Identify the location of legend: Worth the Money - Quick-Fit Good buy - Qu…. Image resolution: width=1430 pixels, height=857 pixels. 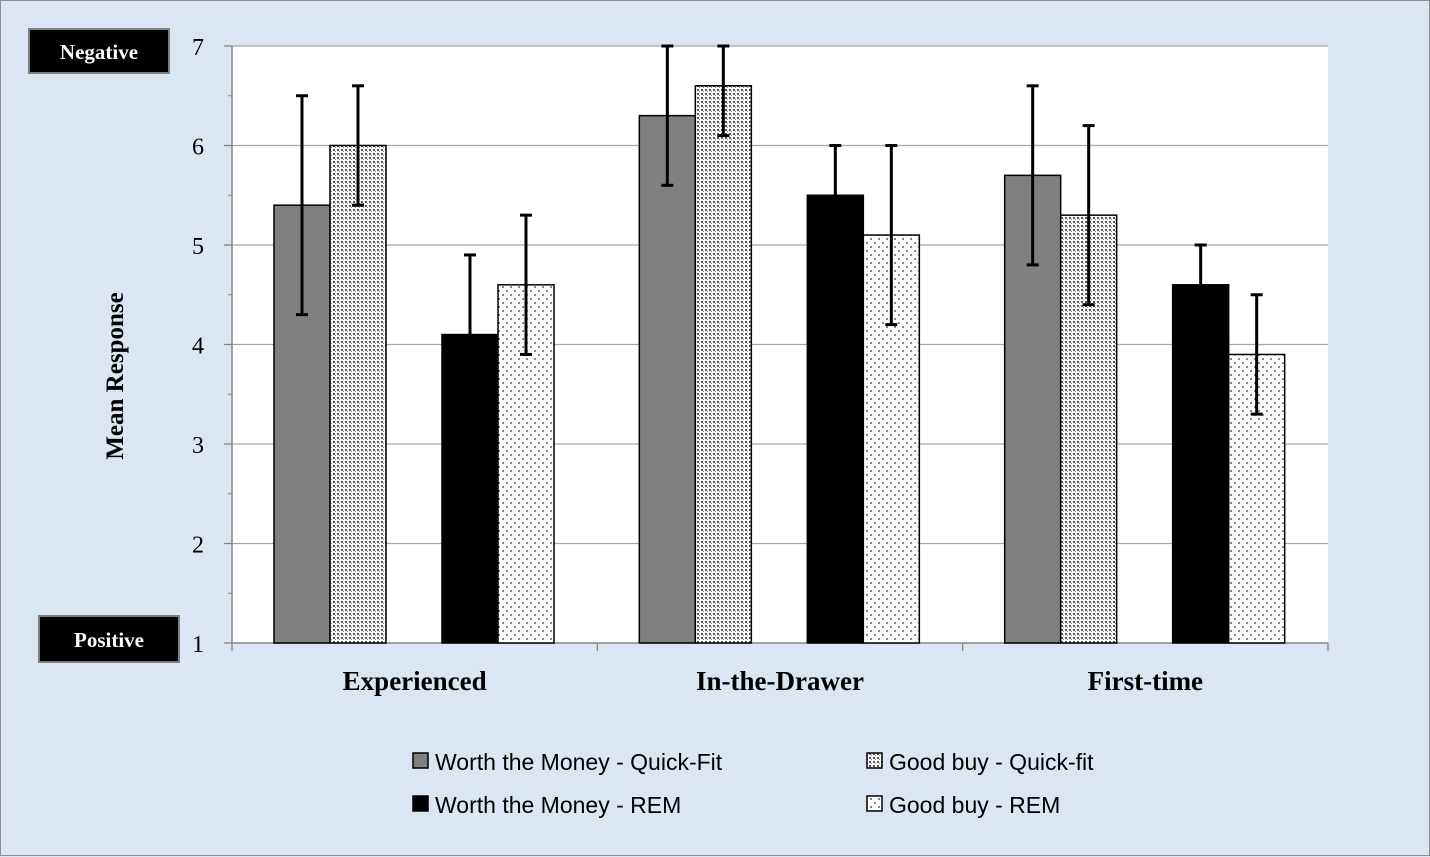
(753, 783).